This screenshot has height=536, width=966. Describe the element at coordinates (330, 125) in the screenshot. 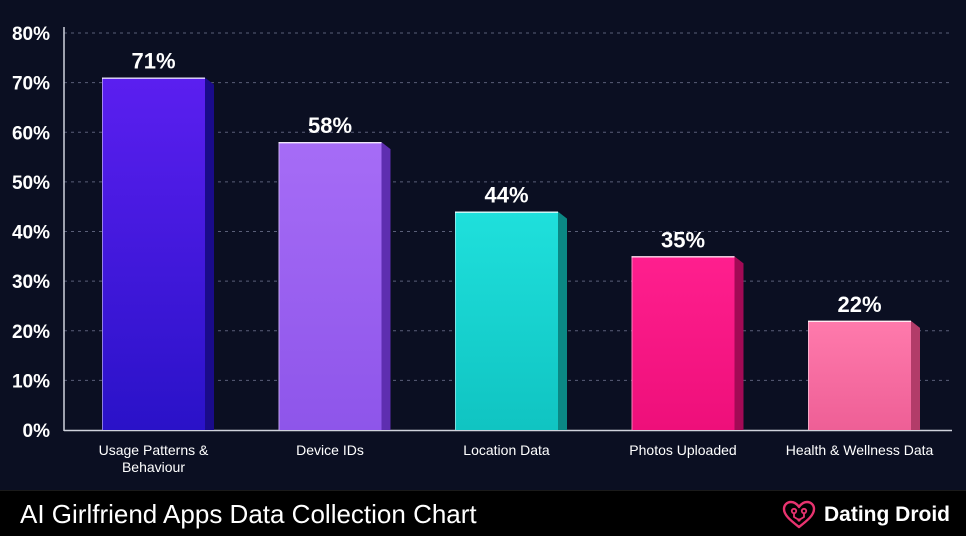

I see `value-label: 58%` at that location.